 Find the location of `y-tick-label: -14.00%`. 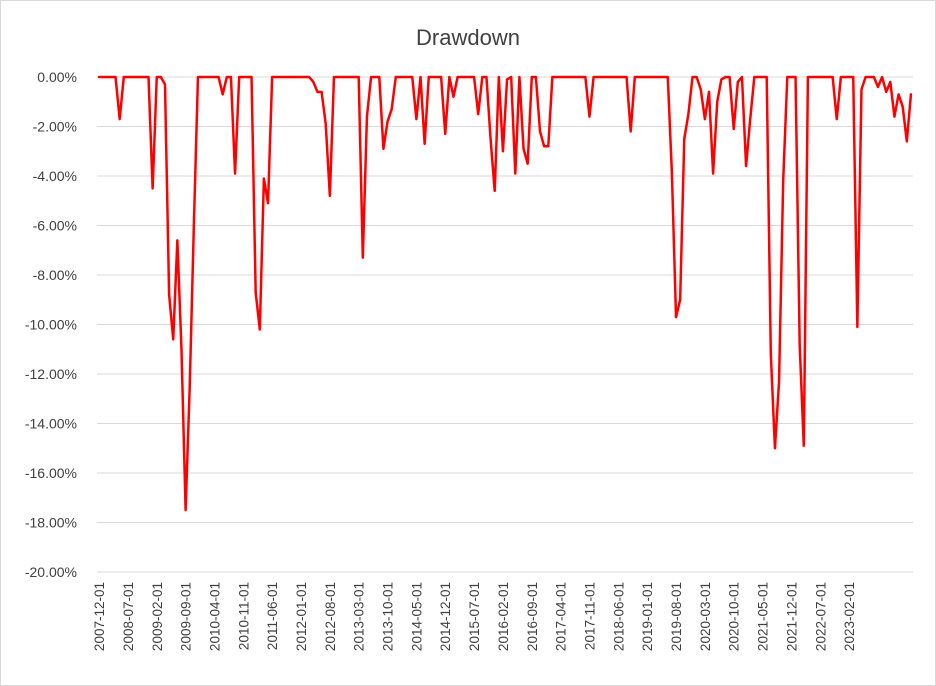

y-tick-label: -14.00% is located at coordinates (51, 424).